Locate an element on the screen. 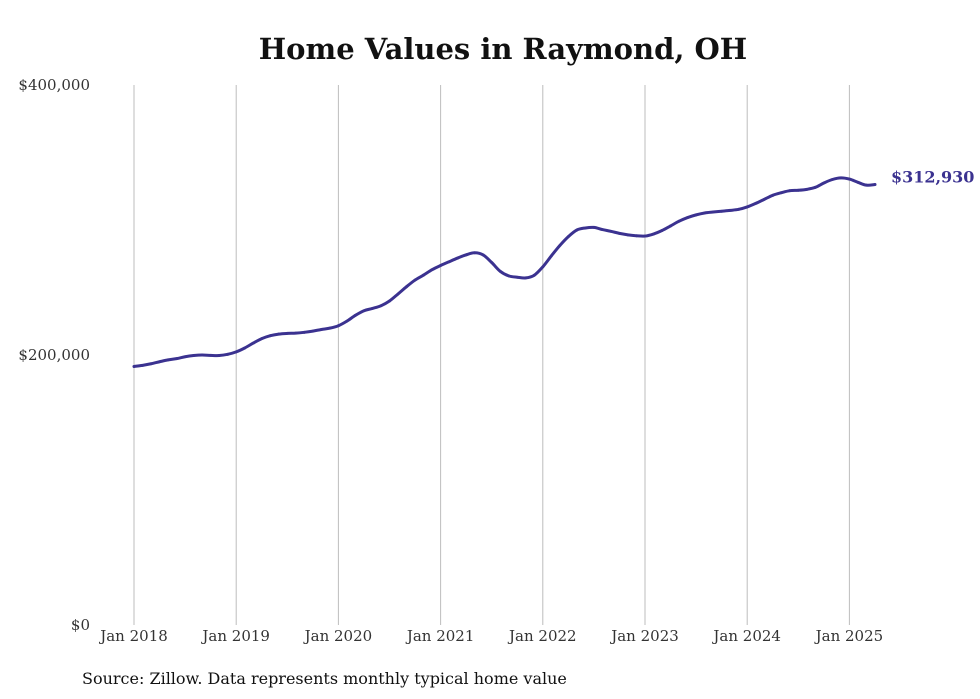  y-axis-ticks: $0 $200,000 $400,000 is located at coordinates (54, 355).